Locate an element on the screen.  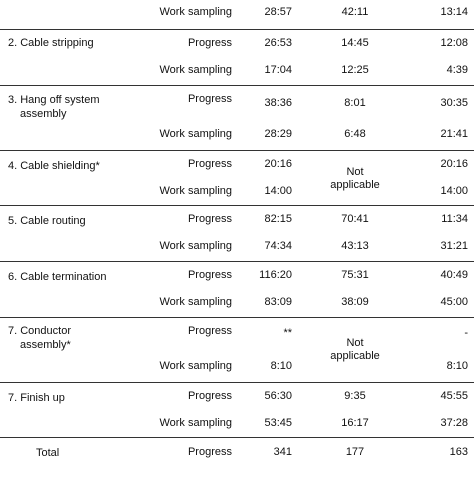
value-cell: 30:35 is located at coordinates (454, 103).